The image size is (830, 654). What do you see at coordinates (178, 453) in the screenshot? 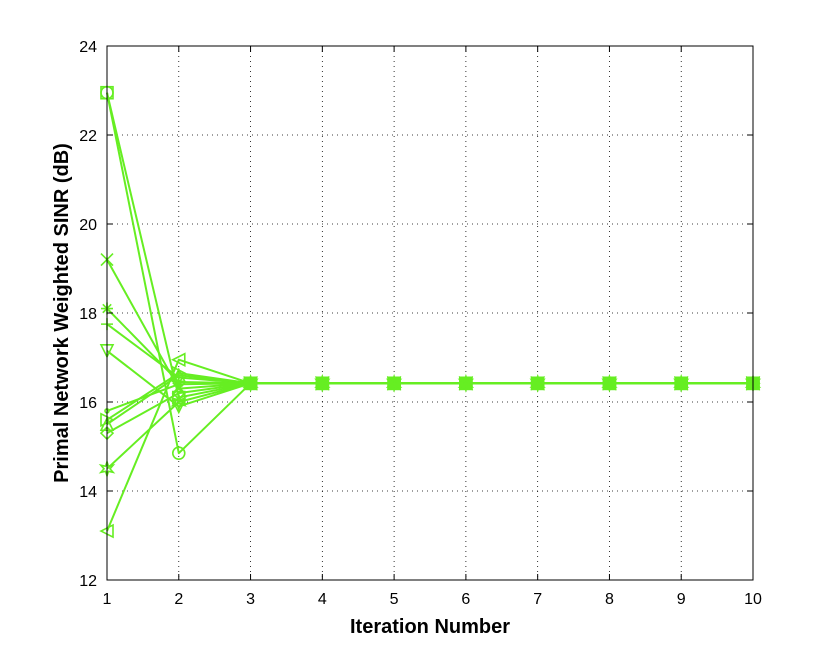
I see `marker-circle` at bounding box center [178, 453].